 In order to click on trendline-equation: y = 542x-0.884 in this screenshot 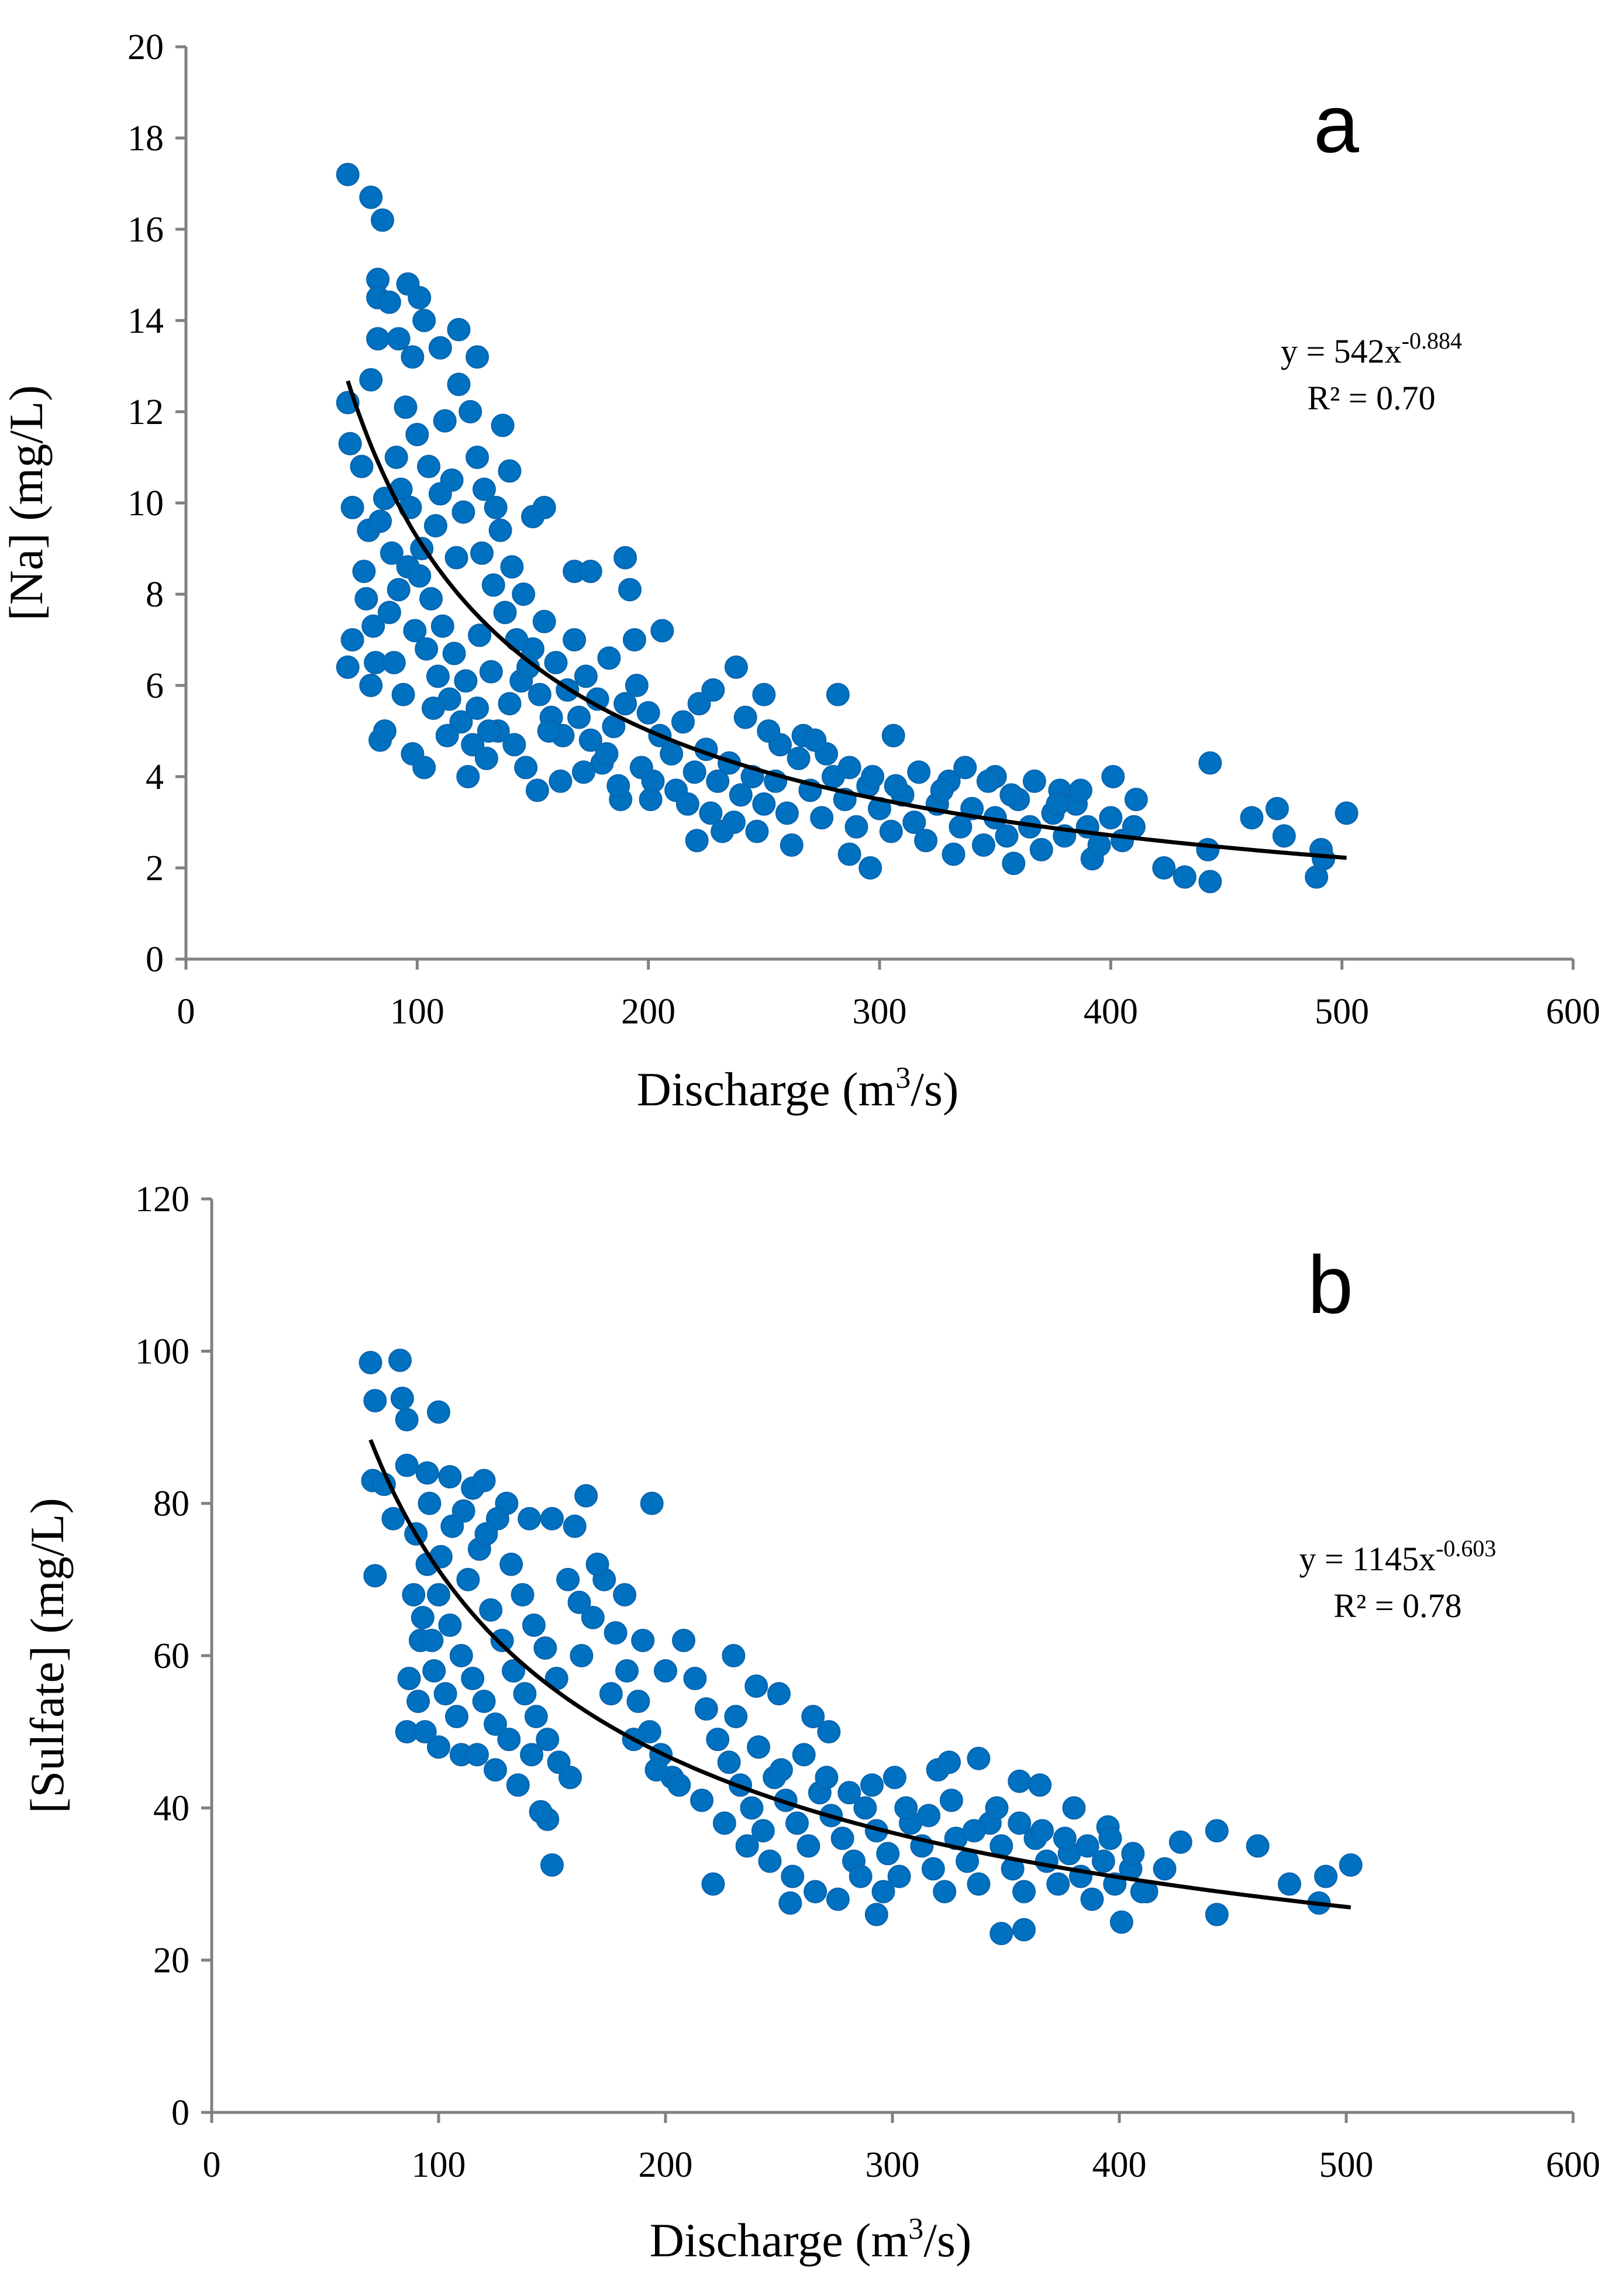, I will do `click(1372, 349)`.